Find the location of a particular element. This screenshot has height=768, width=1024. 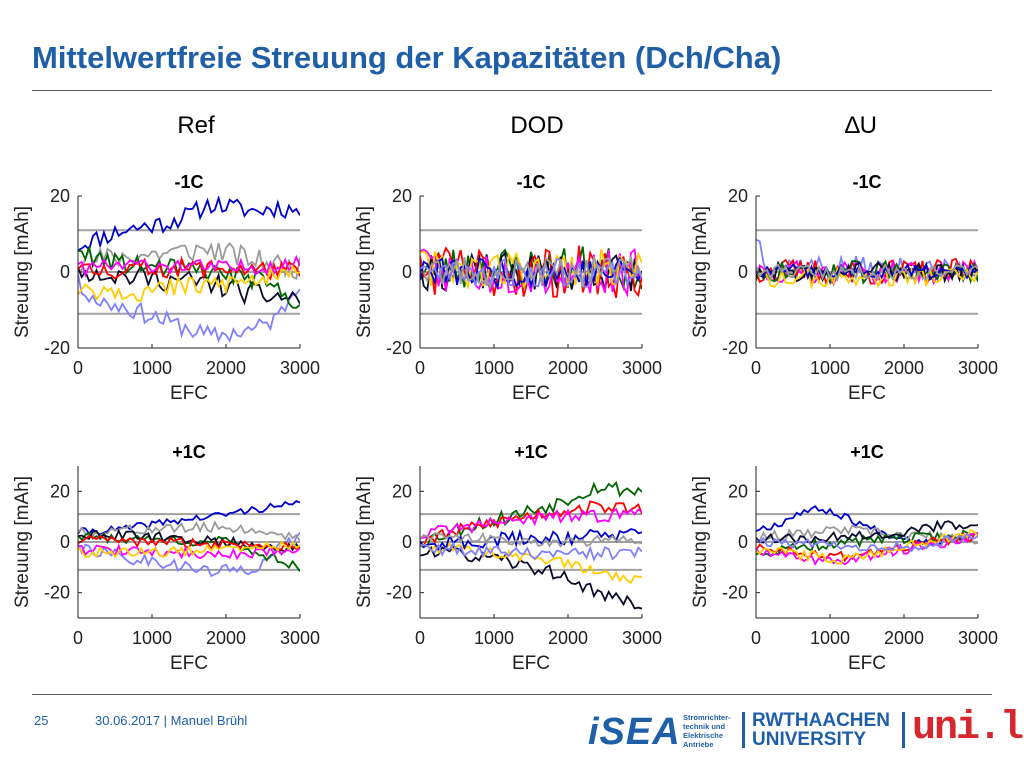

page-number: 25 is located at coordinates (41, 720).